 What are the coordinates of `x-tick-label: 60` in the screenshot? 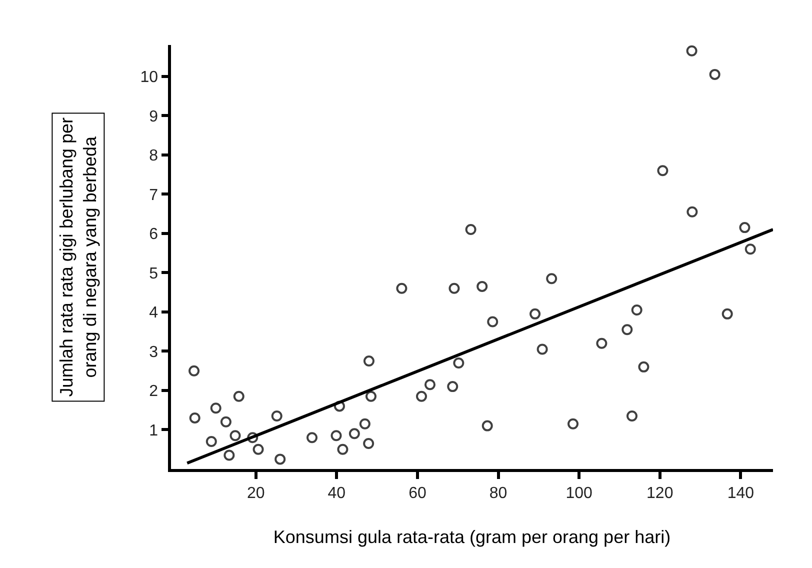 It's located at (417, 493).